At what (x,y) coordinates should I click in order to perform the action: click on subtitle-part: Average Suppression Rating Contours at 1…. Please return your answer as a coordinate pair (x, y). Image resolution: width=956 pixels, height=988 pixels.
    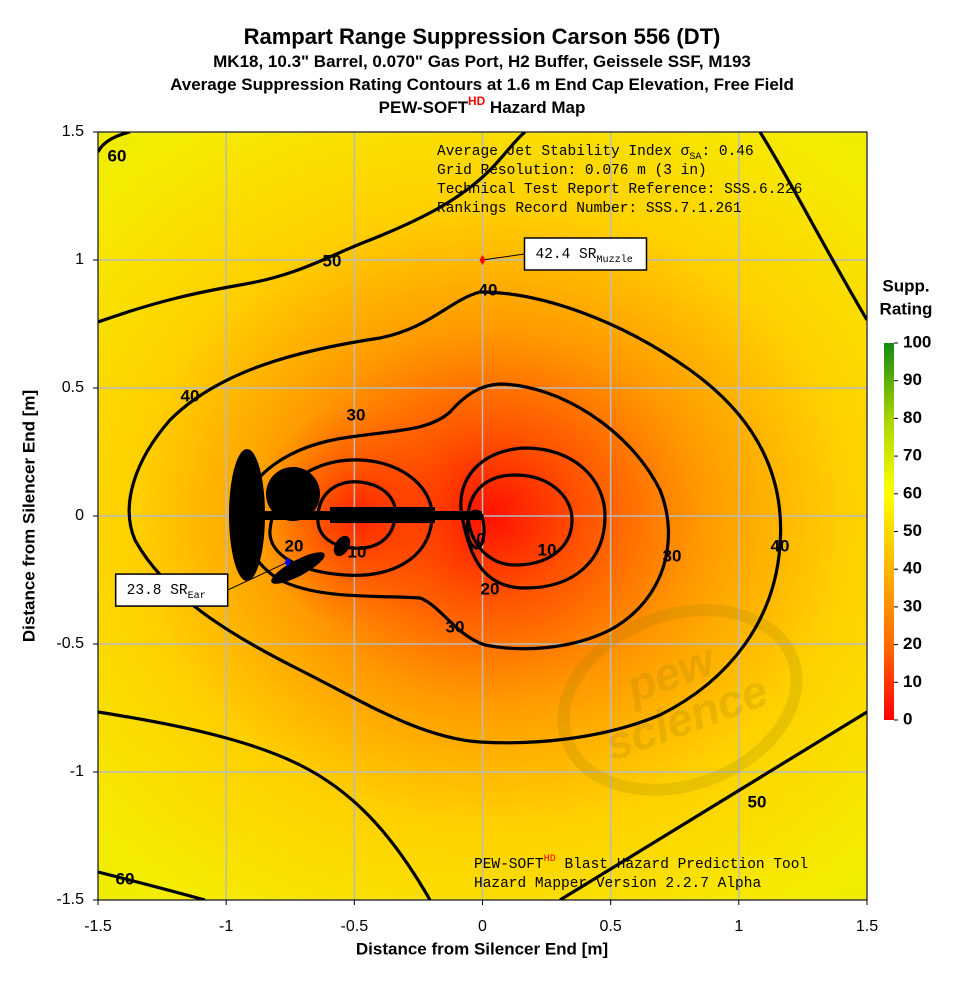
    Looking at the image, I should click on (482, 84).